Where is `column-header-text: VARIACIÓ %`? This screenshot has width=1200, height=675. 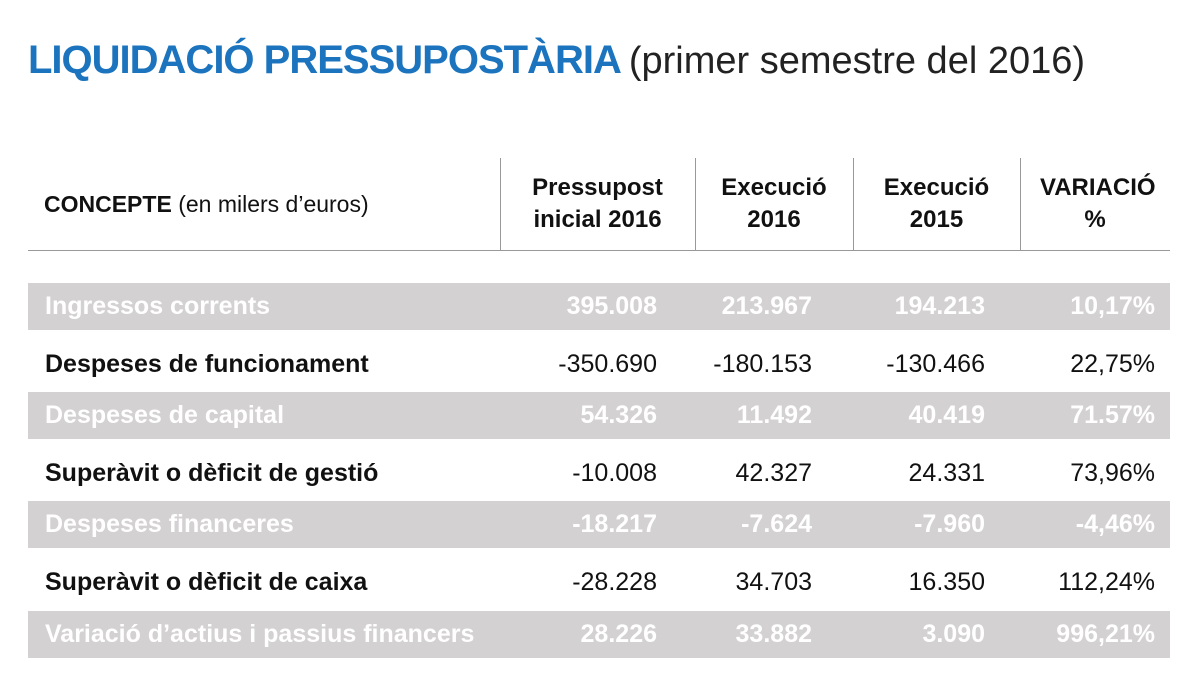 column-header-text: VARIACIÓ % is located at coordinates (1098, 203).